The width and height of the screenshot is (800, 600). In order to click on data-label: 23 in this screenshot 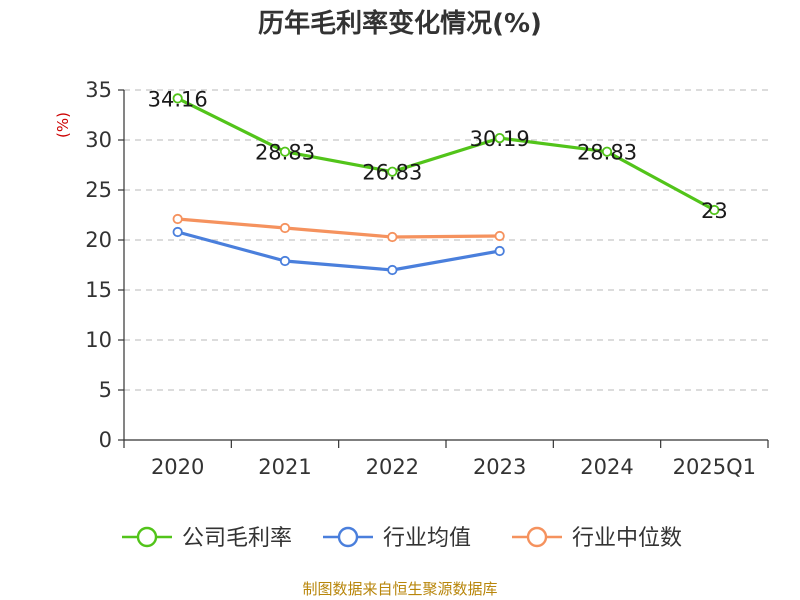, I will do `click(714, 211)`.